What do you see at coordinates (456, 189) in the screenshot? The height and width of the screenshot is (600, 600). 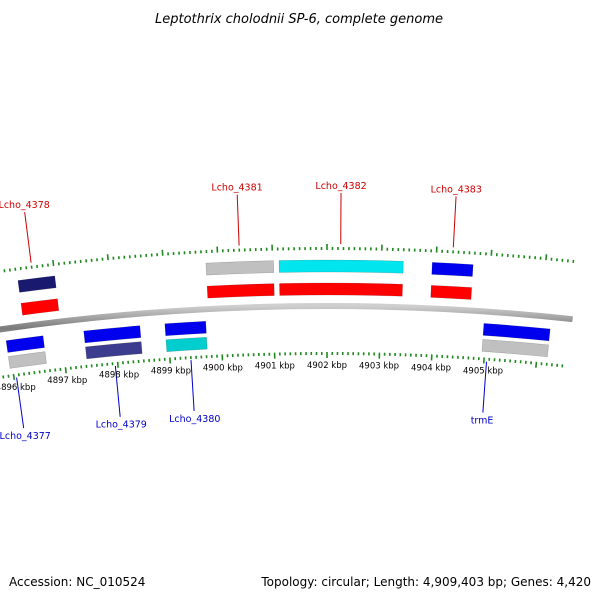 I see `gene-label: Lcho_4383` at bounding box center [456, 189].